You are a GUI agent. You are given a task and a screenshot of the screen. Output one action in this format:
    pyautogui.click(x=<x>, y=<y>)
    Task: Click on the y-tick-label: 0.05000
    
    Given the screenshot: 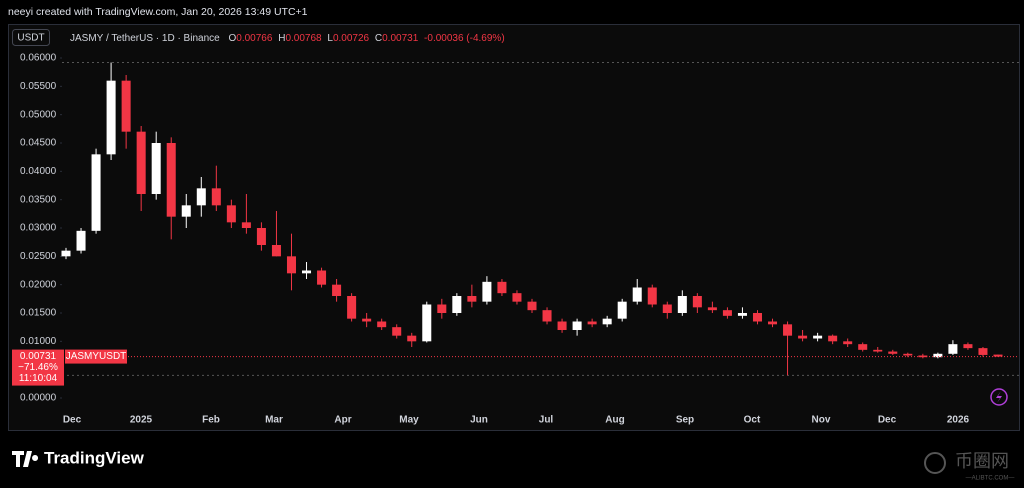 What is the action you would take?
    pyautogui.click(x=38, y=114)
    